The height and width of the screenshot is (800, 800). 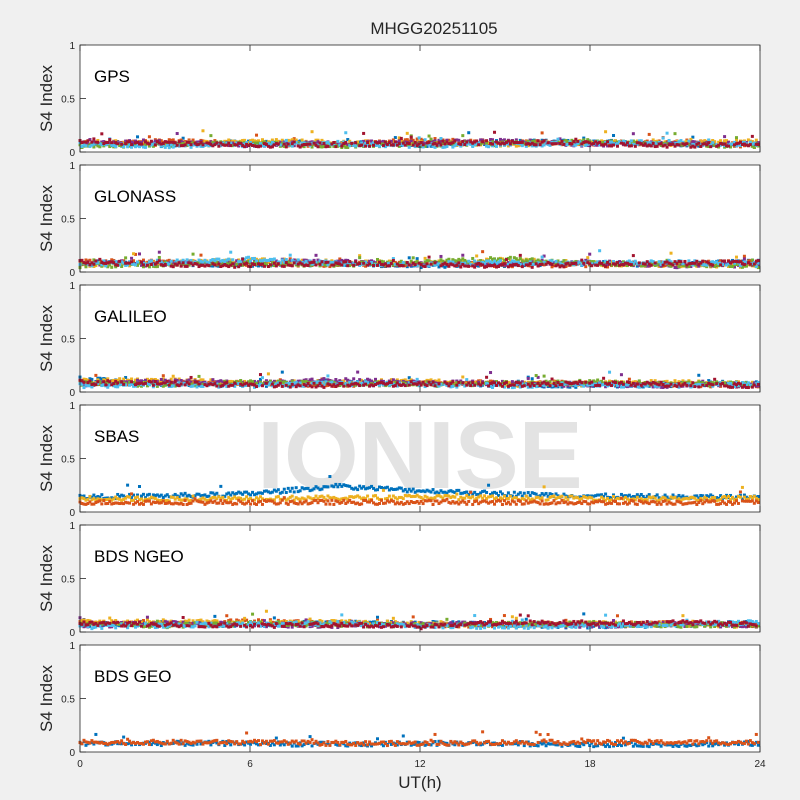 What do you see at coordinates (433, 28) in the screenshot?
I see `chart-title: MHGG20251105` at bounding box center [433, 28].